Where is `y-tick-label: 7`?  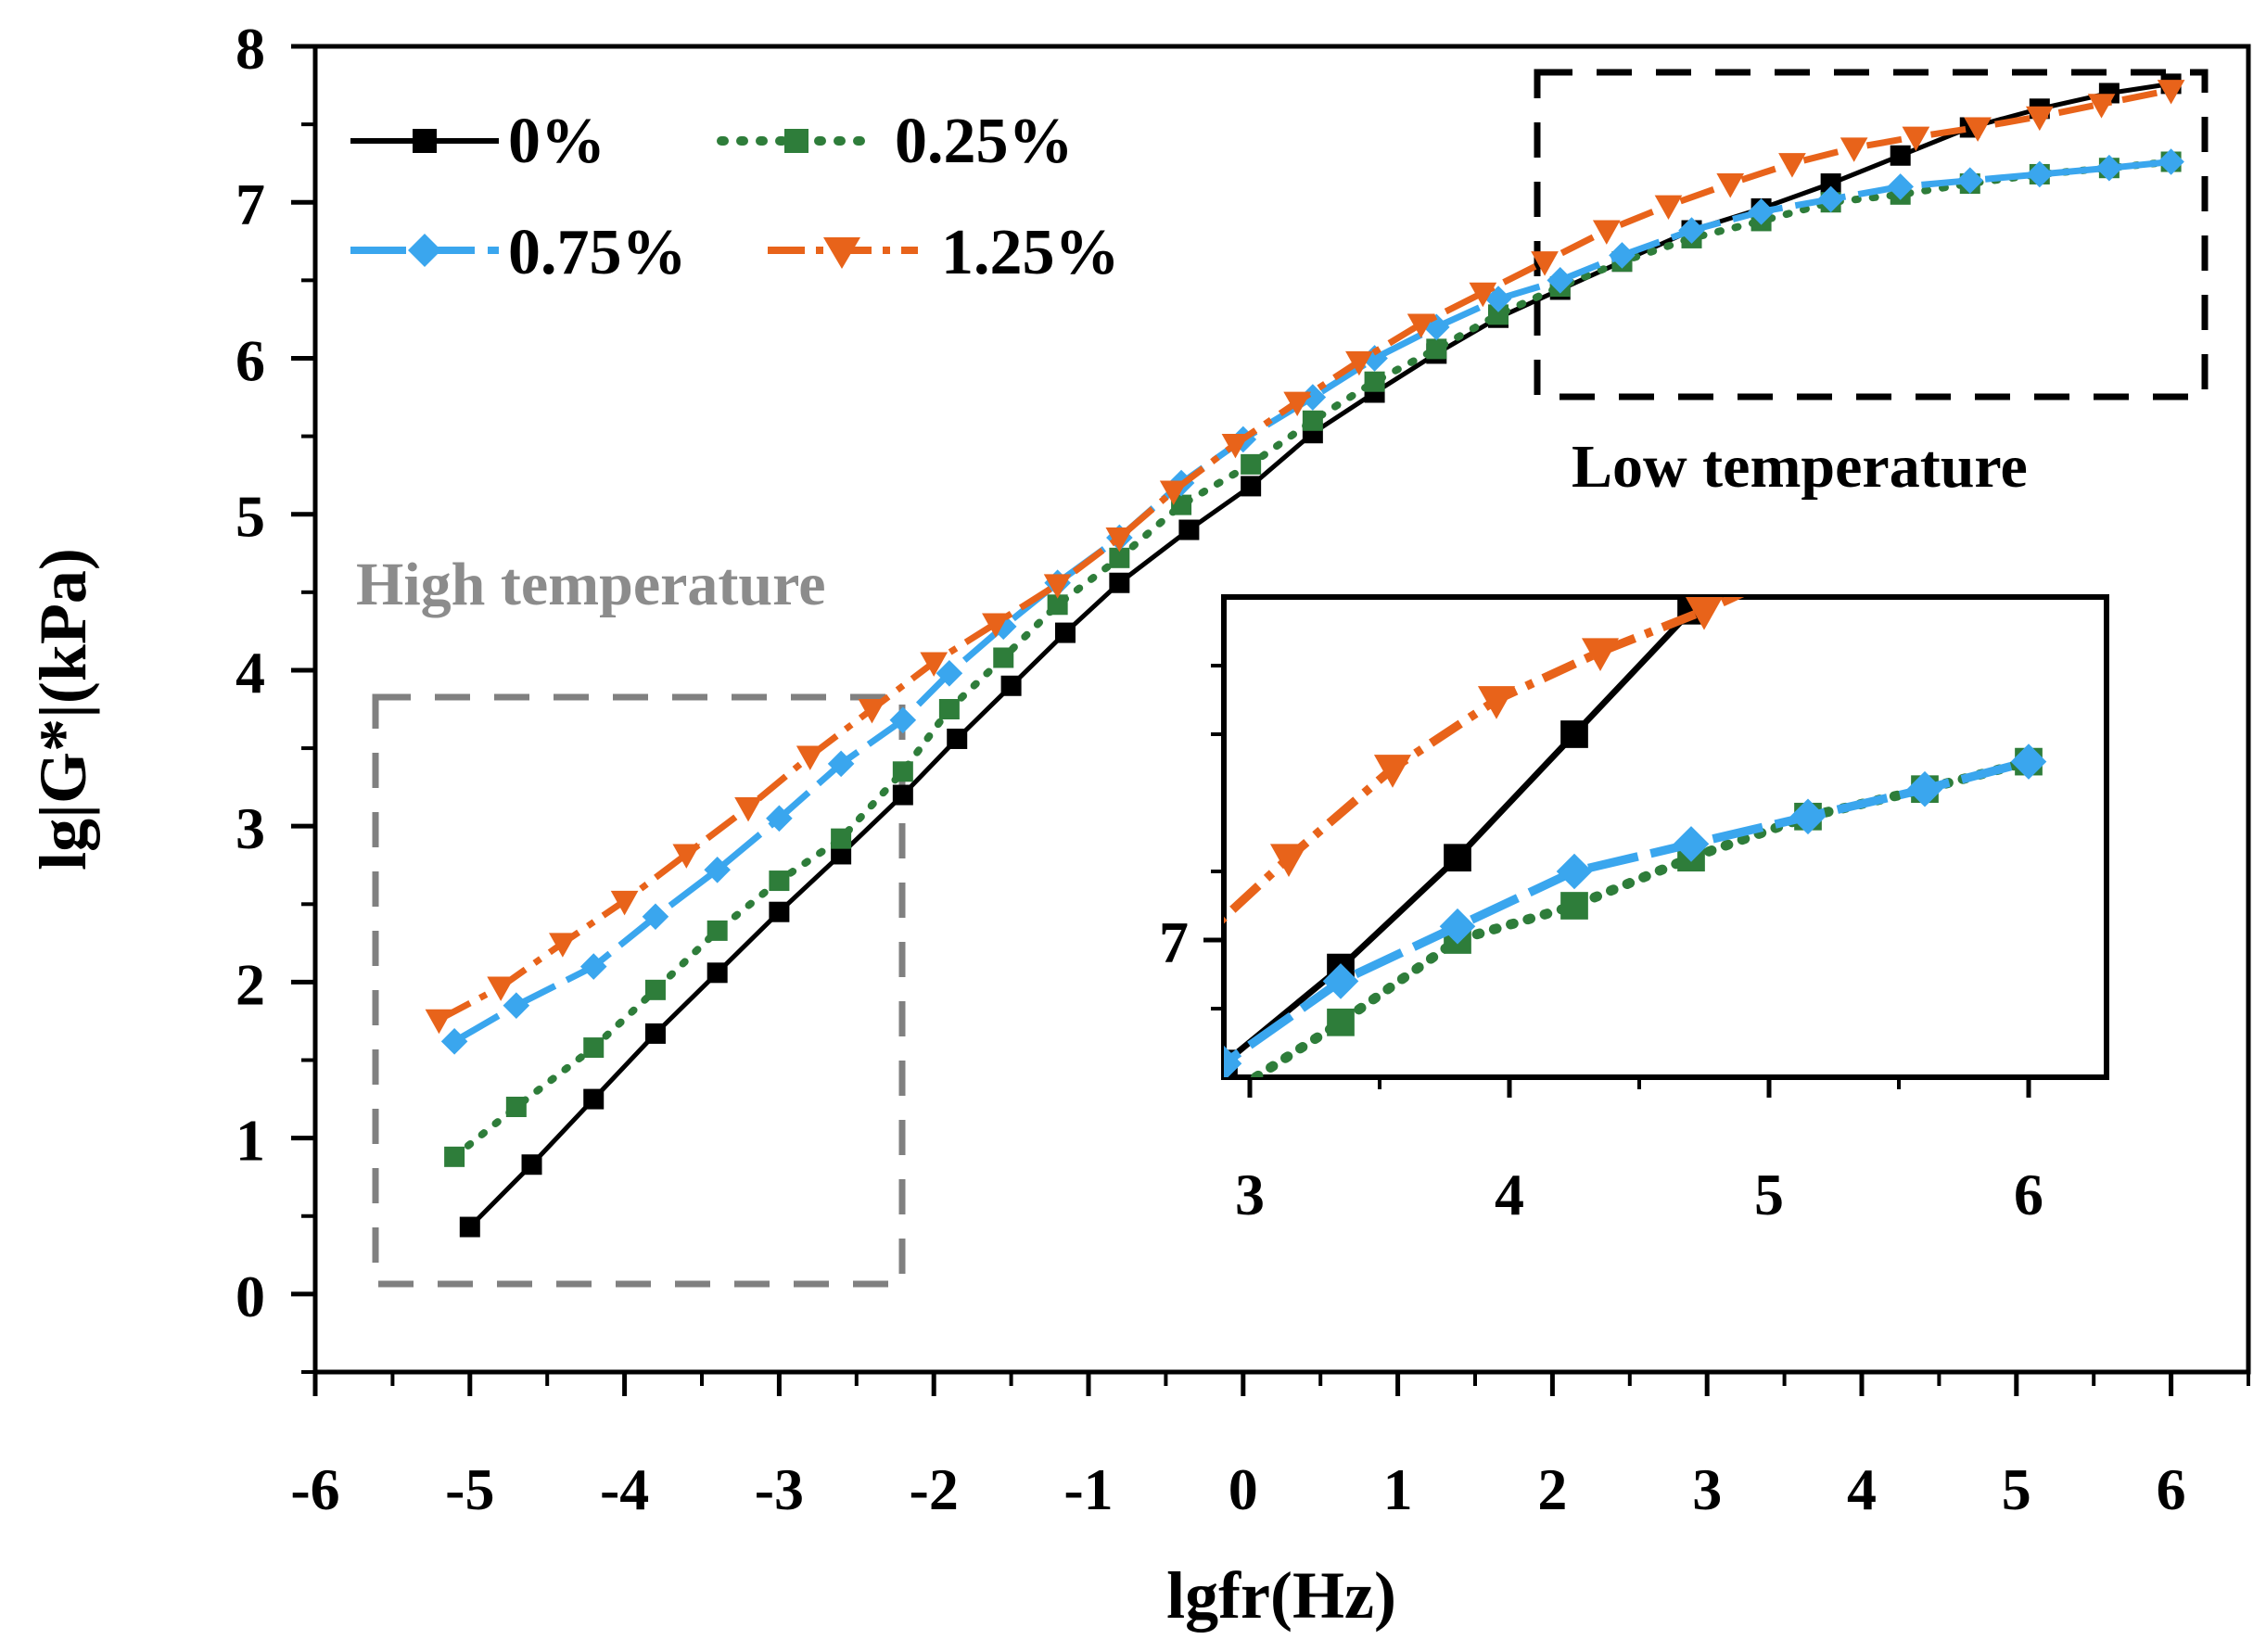 y-tick-label: 7 is located at coordinates (250, 204).